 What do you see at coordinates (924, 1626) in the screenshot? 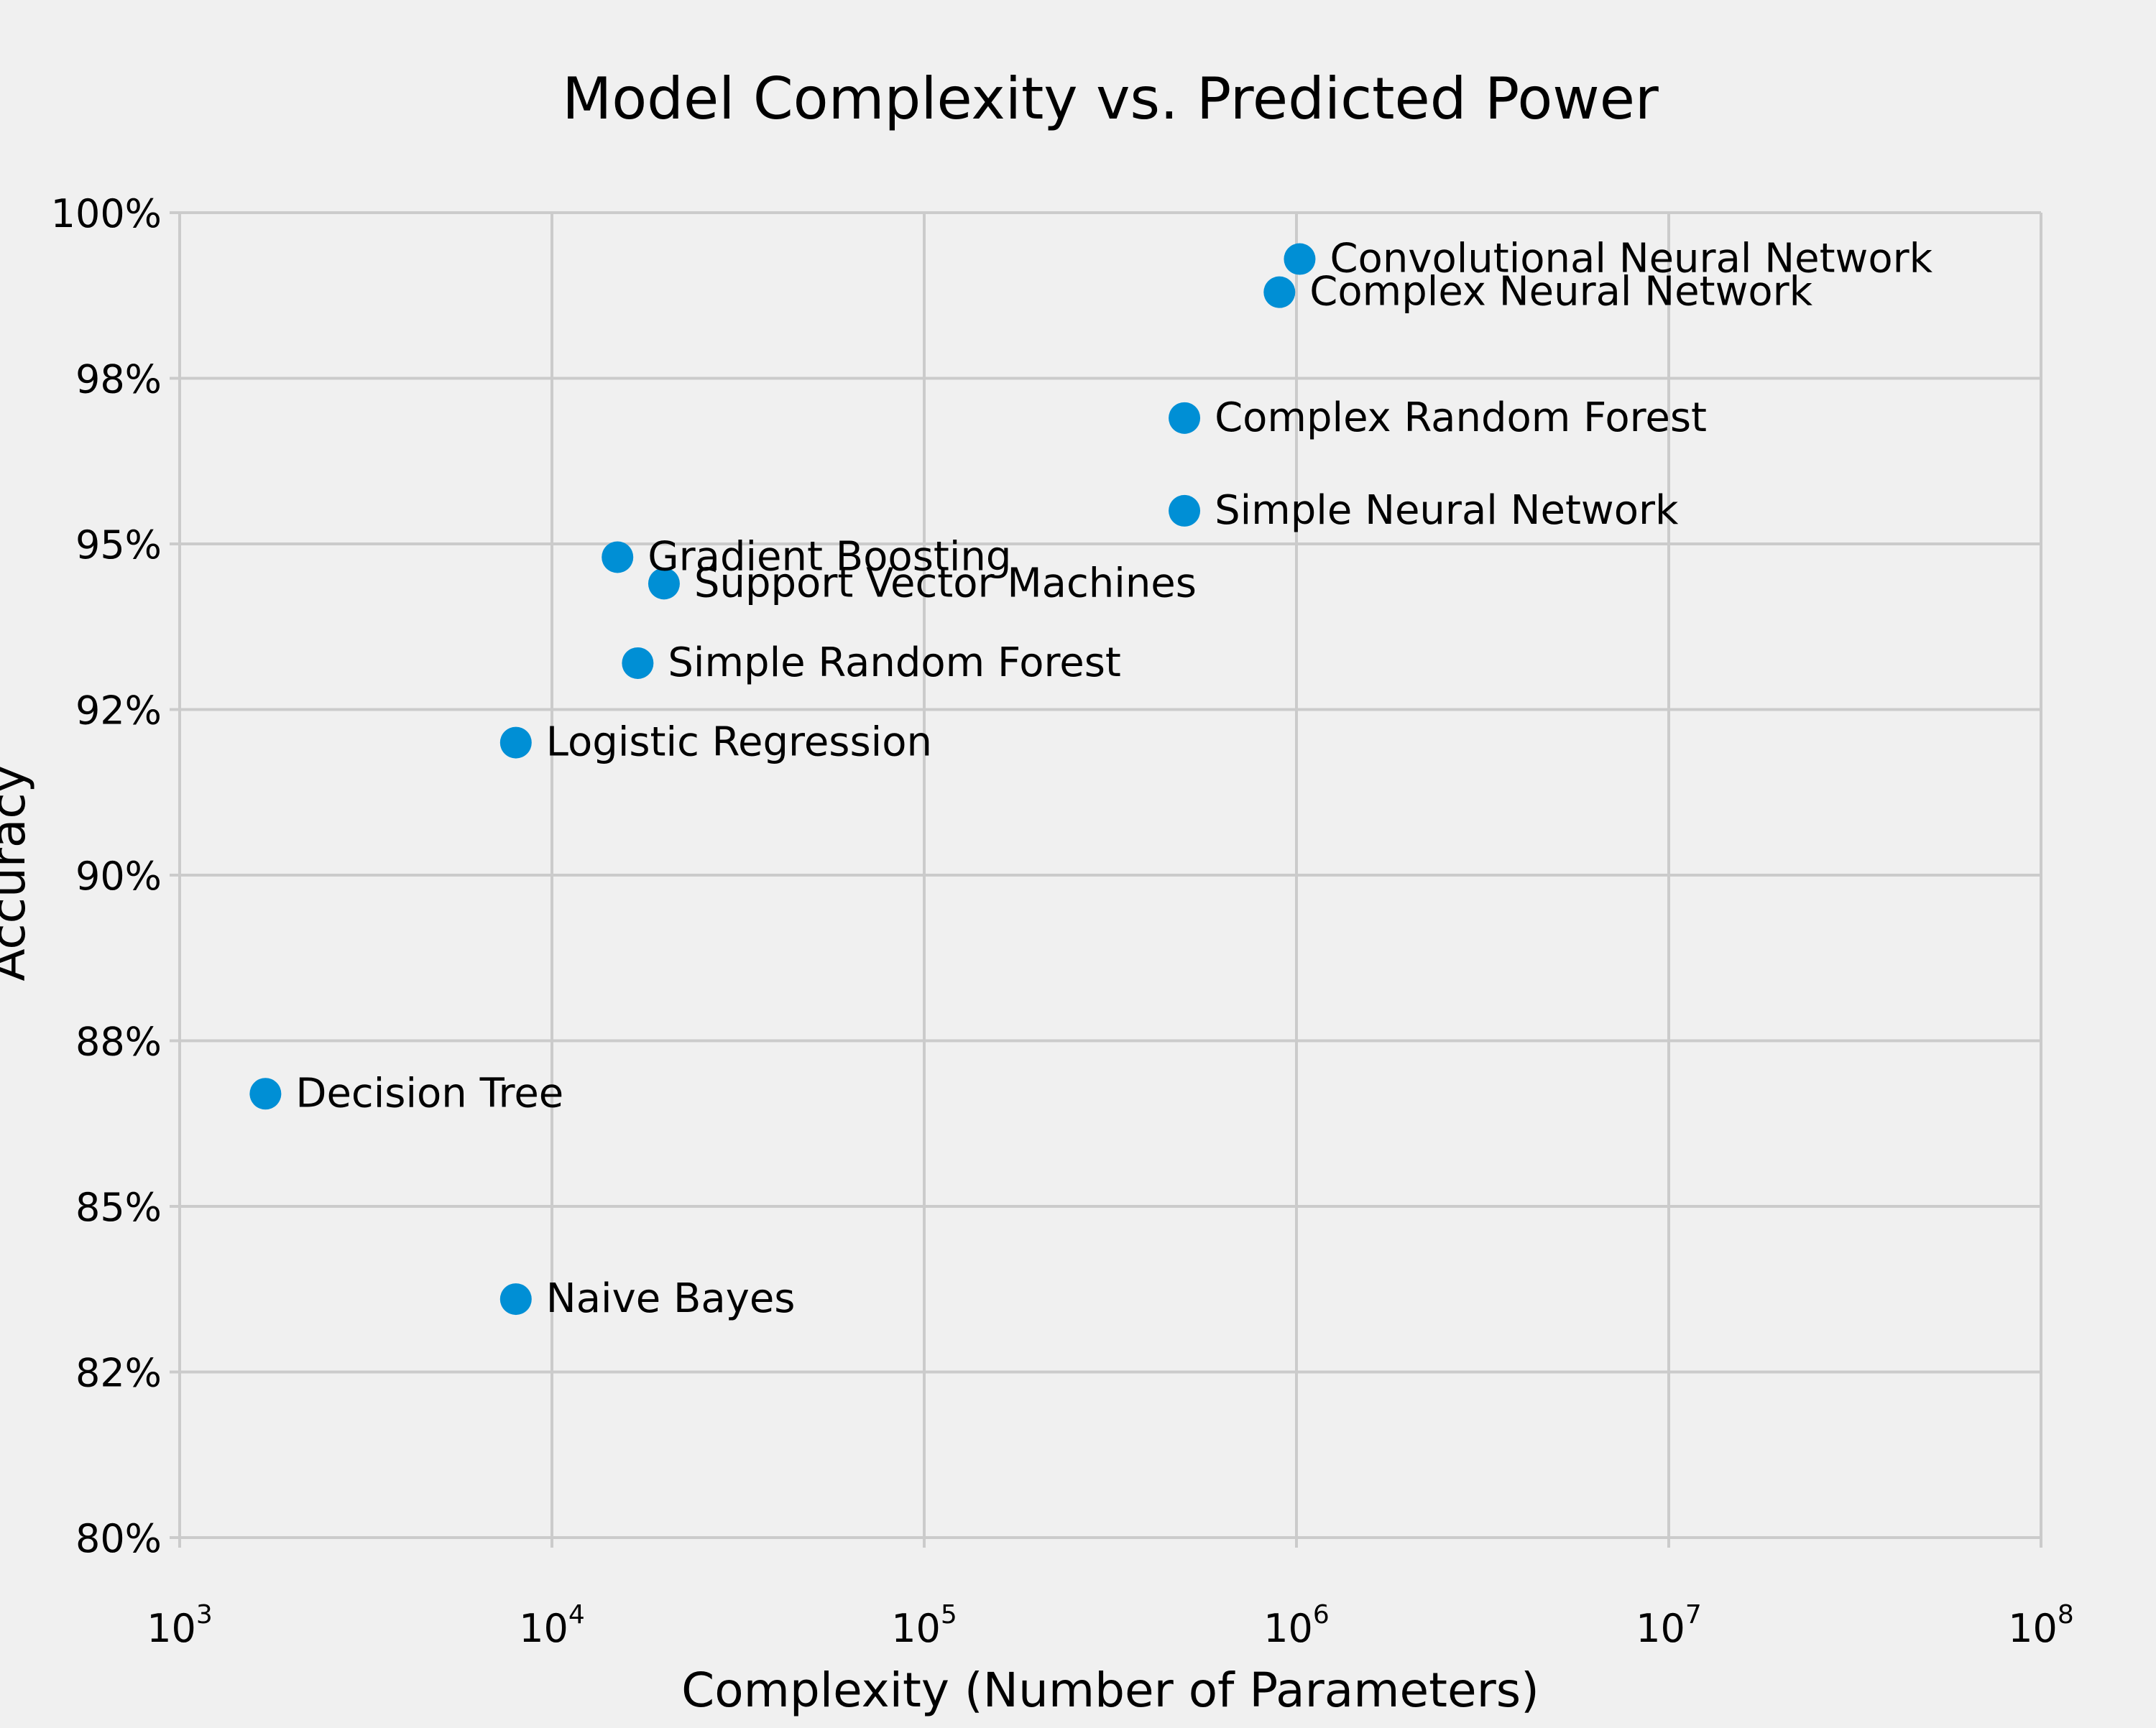
I see `x-tick-label: 10⁵` at bounding box center [924, 1626].